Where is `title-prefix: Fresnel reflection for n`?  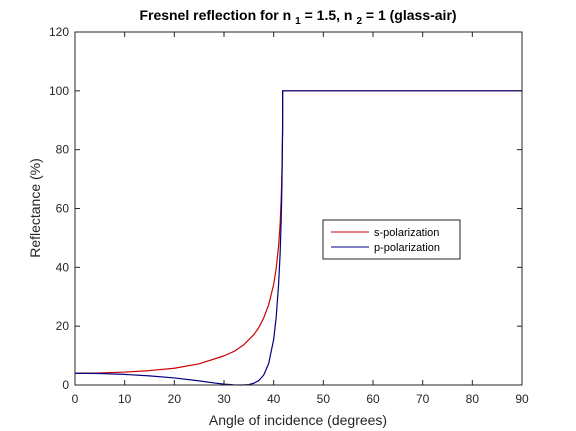
title-prefix: Fresnel reflection for n is located at coordinates (215, 15).